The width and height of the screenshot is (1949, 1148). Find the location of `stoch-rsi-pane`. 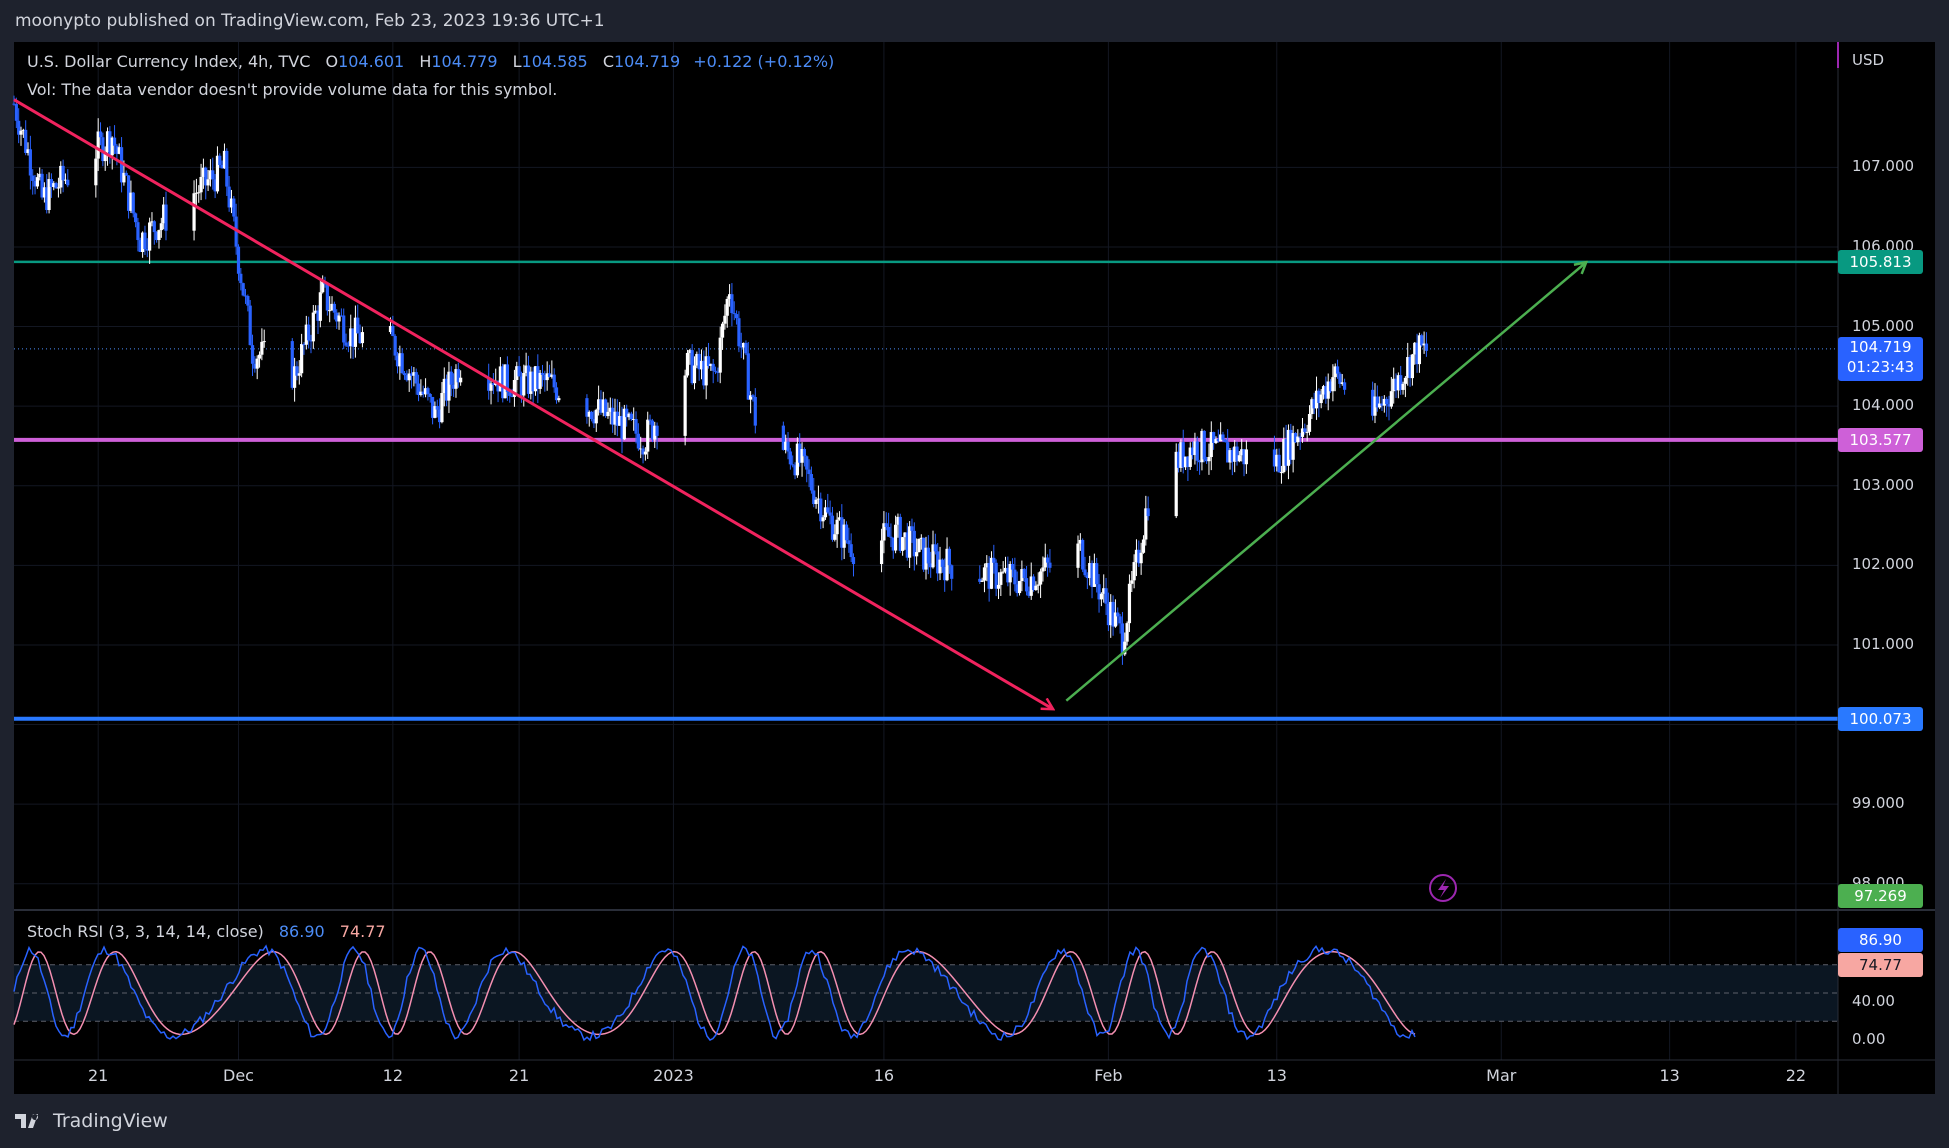

stoch-rsi-pane is located at coordinates (925, 993).